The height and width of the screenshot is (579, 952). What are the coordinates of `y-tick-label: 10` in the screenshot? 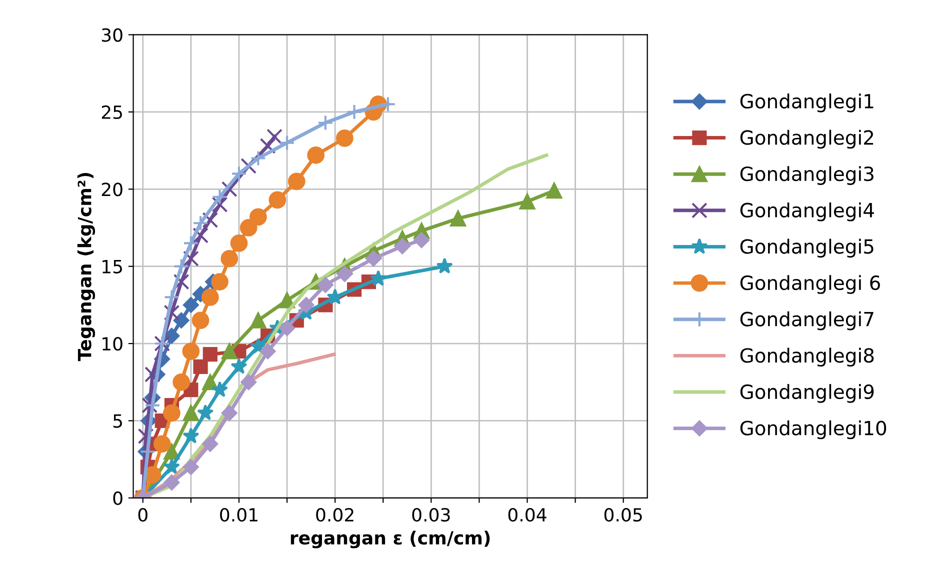 It's located at (112, 344).